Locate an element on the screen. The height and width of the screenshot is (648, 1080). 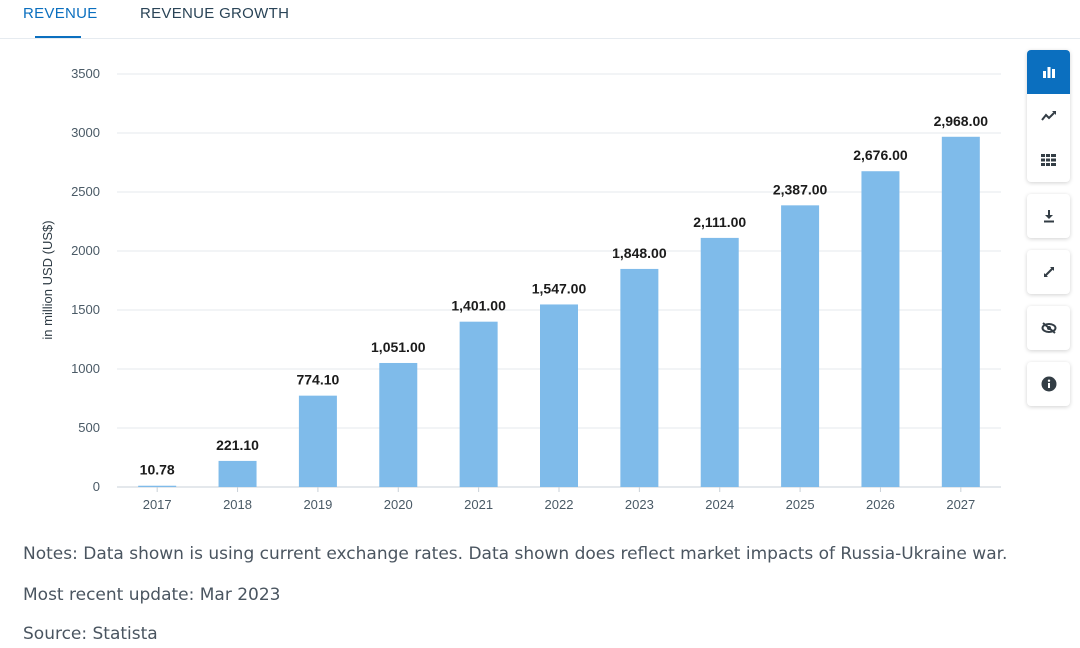
x-tick-label: 2027 is located at coordinates (960, 504).